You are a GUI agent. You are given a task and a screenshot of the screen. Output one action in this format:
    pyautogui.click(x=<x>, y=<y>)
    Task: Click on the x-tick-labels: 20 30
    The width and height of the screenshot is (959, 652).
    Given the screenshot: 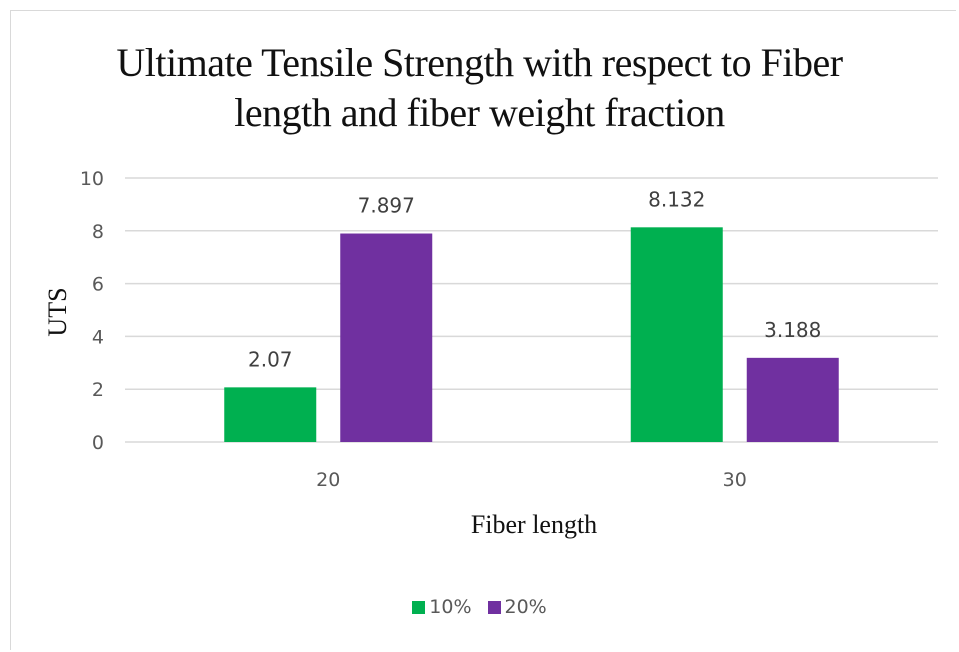 What is the action you would take?
    pyautogui.click(x=531, y=480)
    